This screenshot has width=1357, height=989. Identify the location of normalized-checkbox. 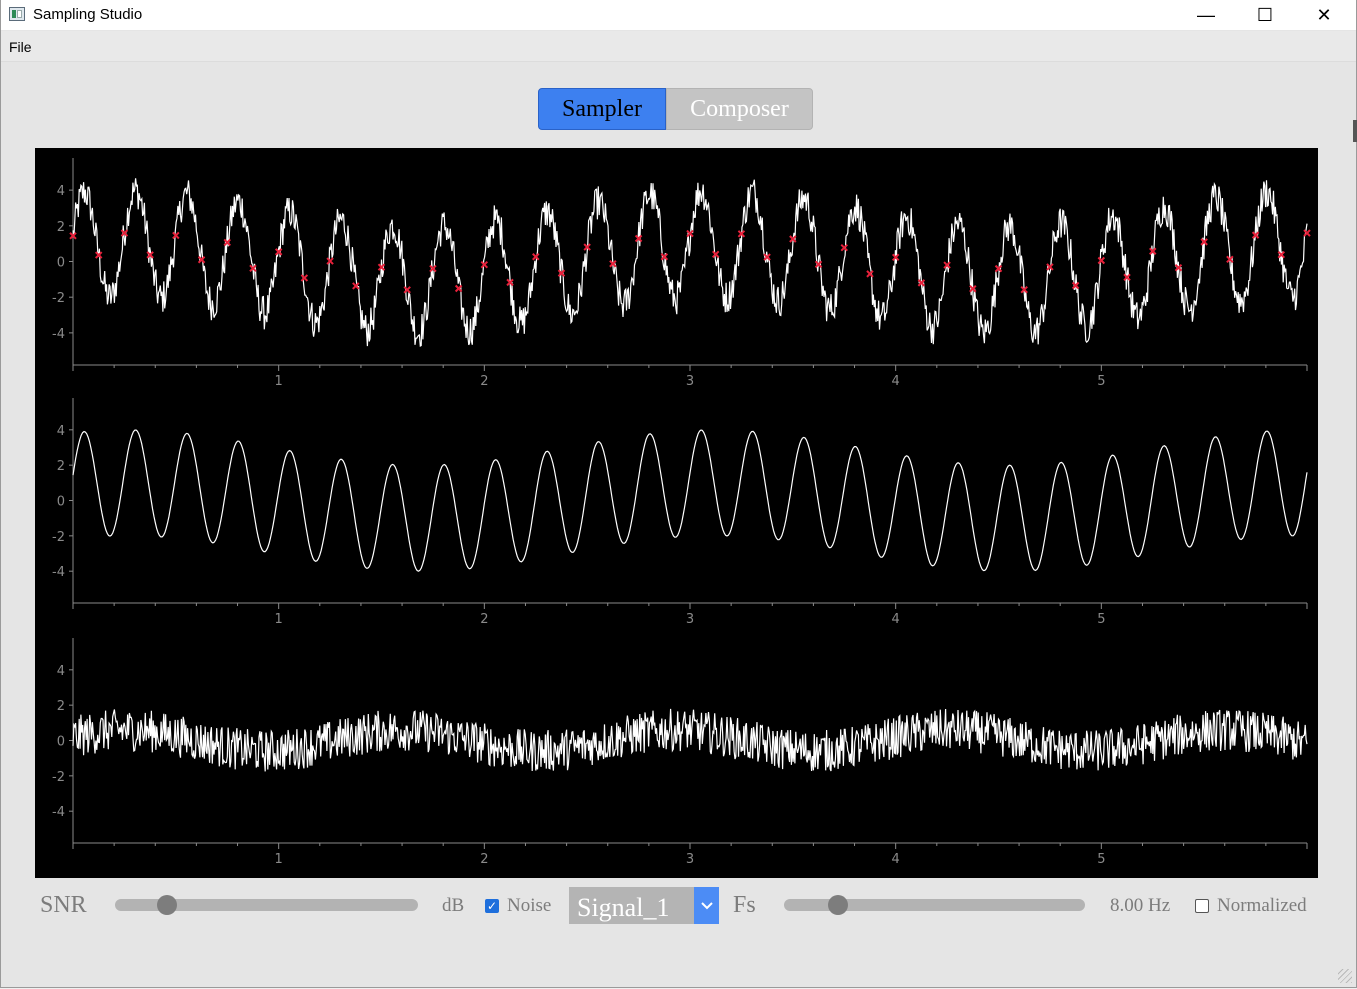
(1202, 906).